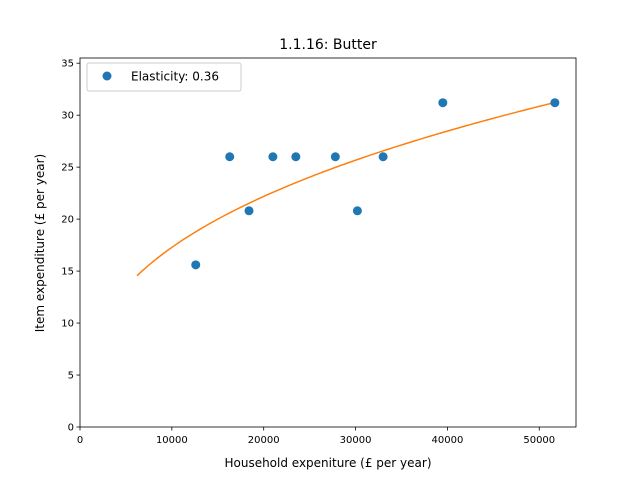 Image resolution: width=640 pixels, height=484 pixels. I want to click on chart-title: 1.1.16: Butter, so click(328, 45).